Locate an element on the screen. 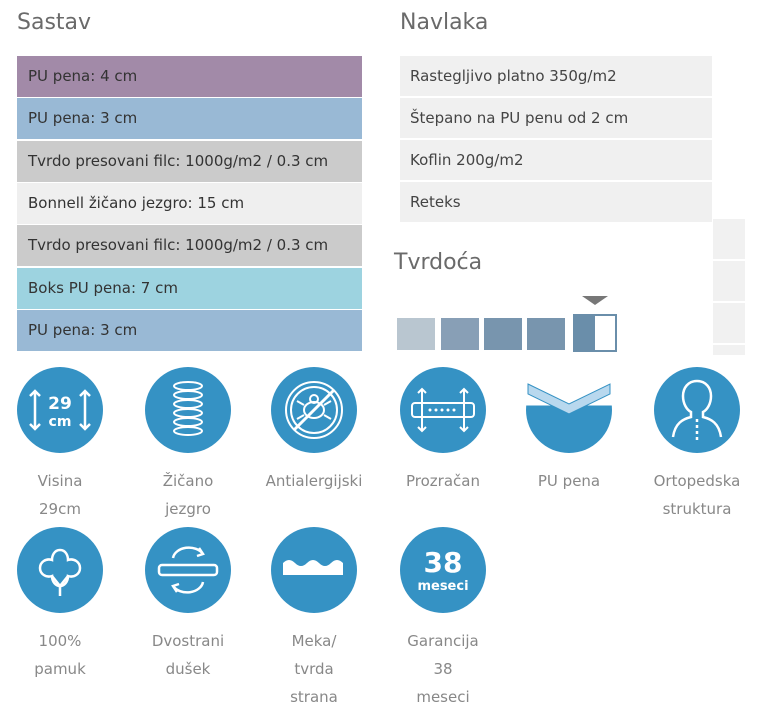 This screenshot has width=759, height=711. orthopedic-icon is located at coordinates (697, 410).